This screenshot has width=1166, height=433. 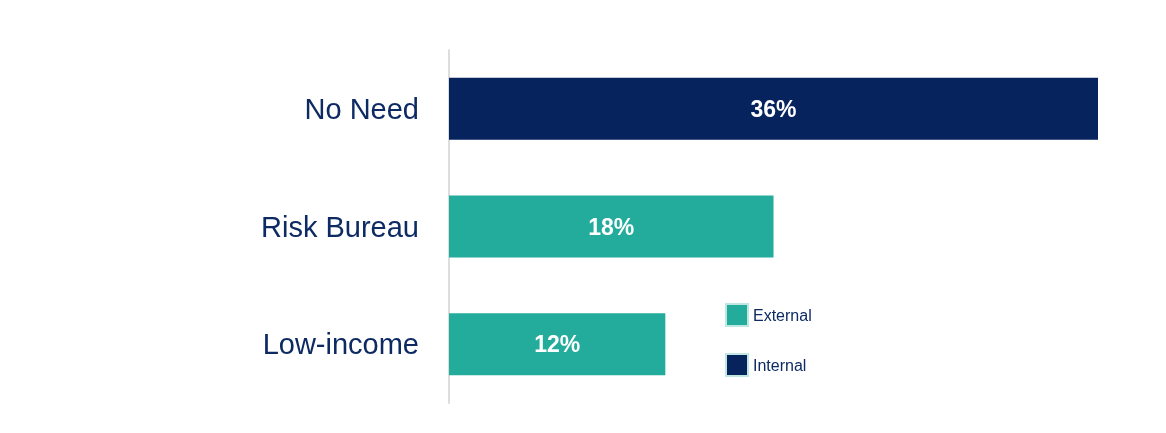 I want to click on data-label: 18%, so click(x=611, y=226).